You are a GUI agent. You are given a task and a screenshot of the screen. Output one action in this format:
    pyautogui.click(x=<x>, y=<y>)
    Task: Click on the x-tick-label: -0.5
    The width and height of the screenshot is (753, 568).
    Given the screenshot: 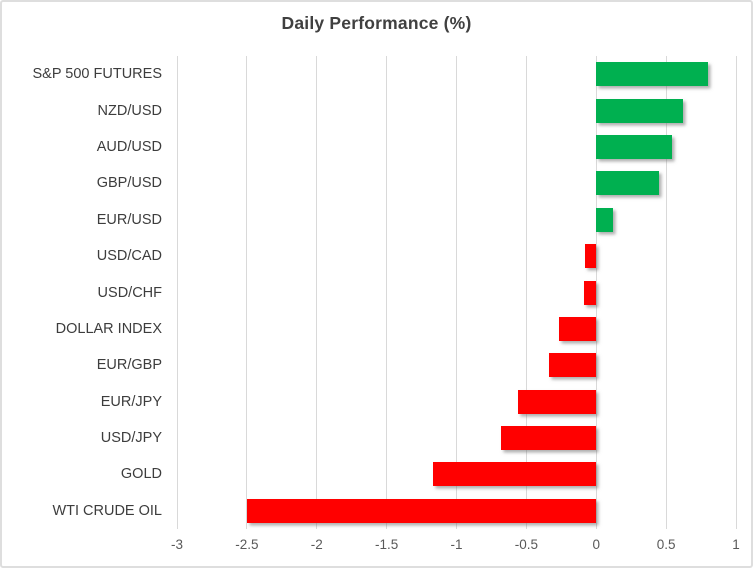 What is the action you would take?
    pyautogui.click(x=526, y=544)
    